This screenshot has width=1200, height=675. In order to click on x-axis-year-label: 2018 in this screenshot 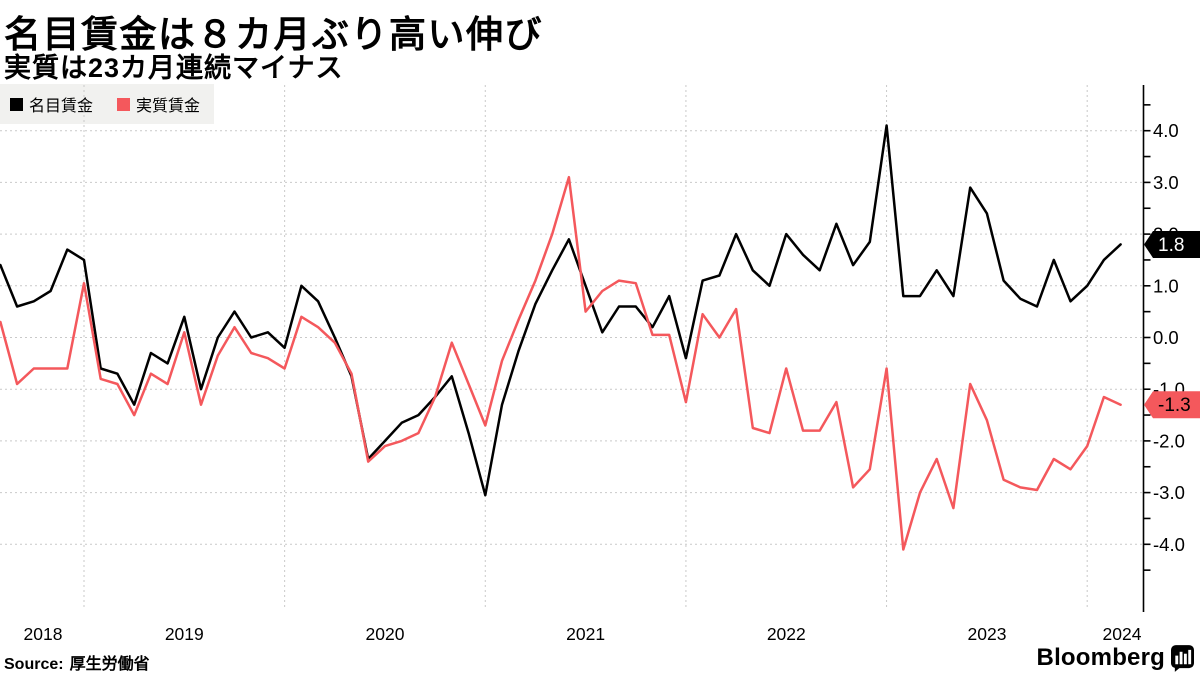, I will do `click(43, 634)`.